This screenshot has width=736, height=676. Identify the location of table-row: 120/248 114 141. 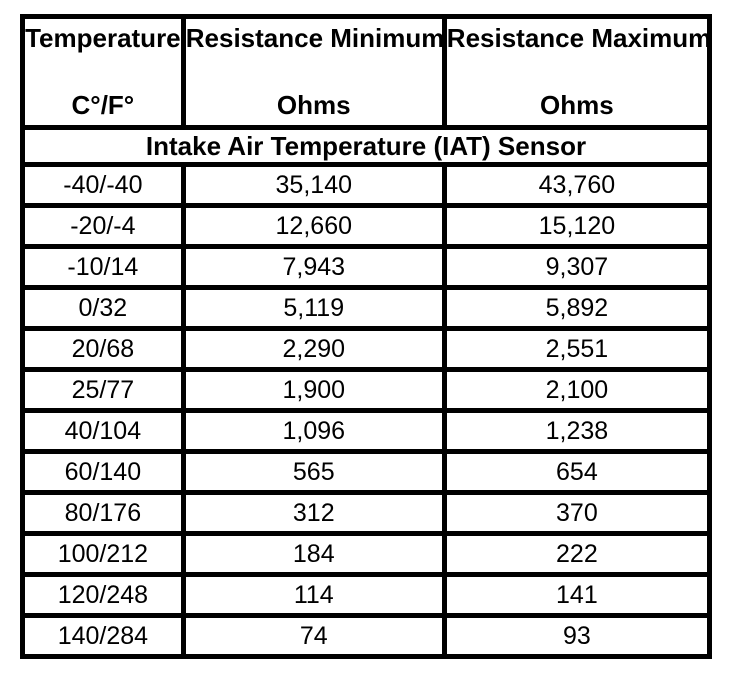
(366, 595).